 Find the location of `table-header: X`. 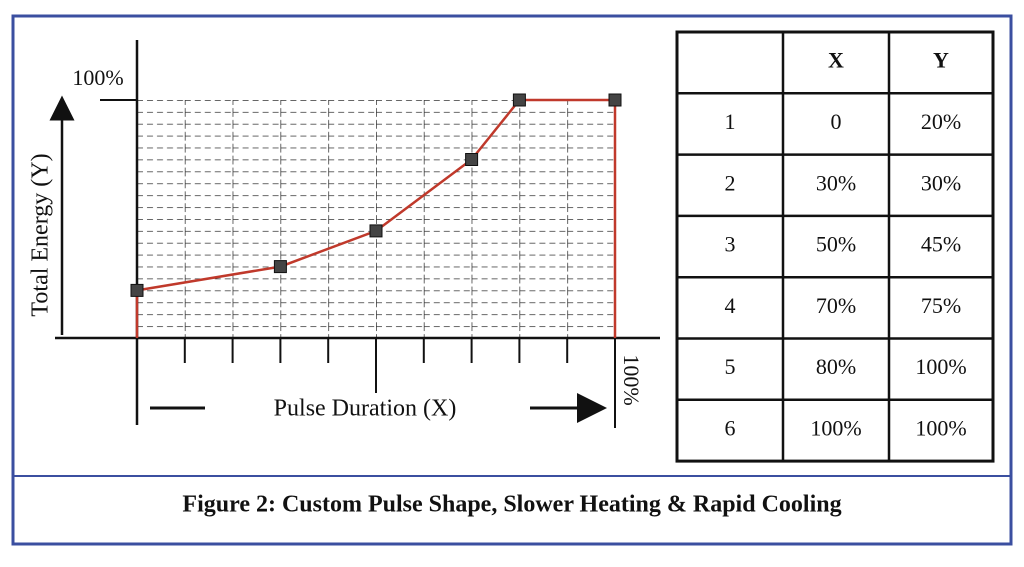

table-header: X is located at coordinates (836, 60).